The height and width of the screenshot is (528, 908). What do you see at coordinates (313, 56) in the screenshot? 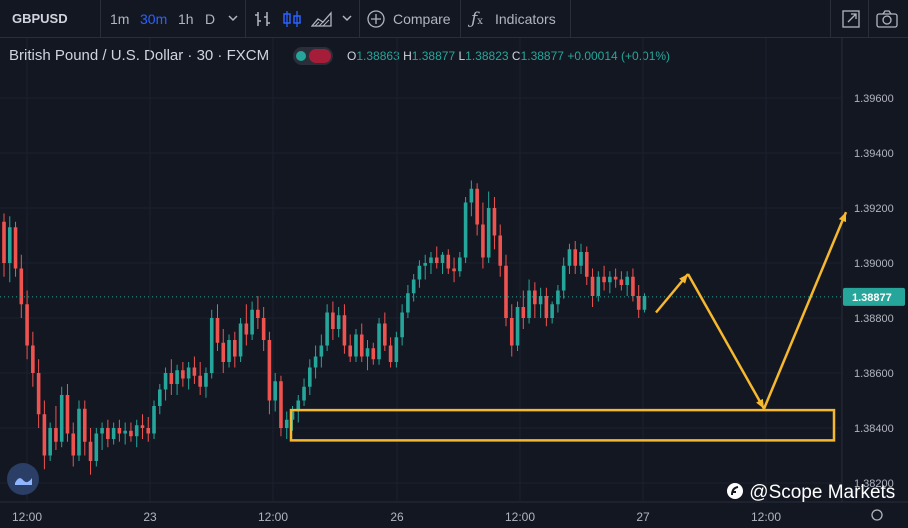
I see `buy-sell-toggle` at bounding box center [313, 56].